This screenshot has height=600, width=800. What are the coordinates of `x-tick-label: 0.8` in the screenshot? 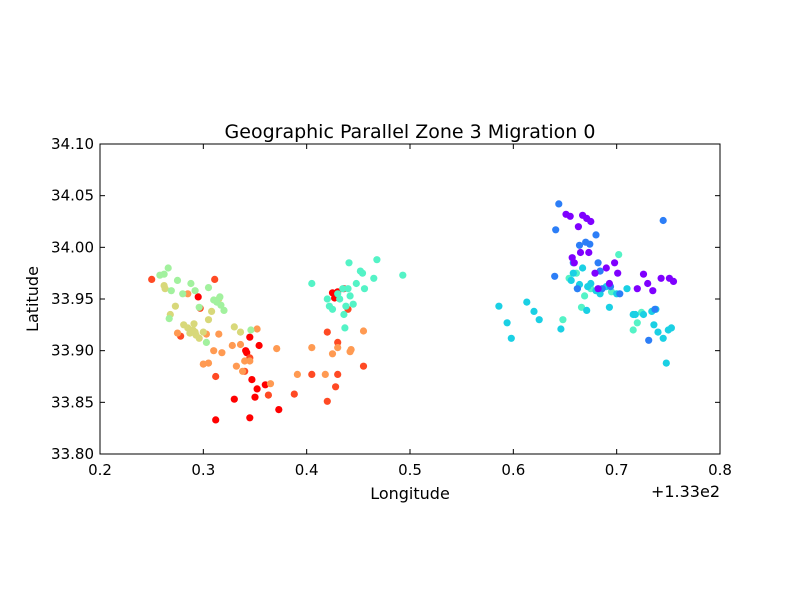 It's located at (720, 470).